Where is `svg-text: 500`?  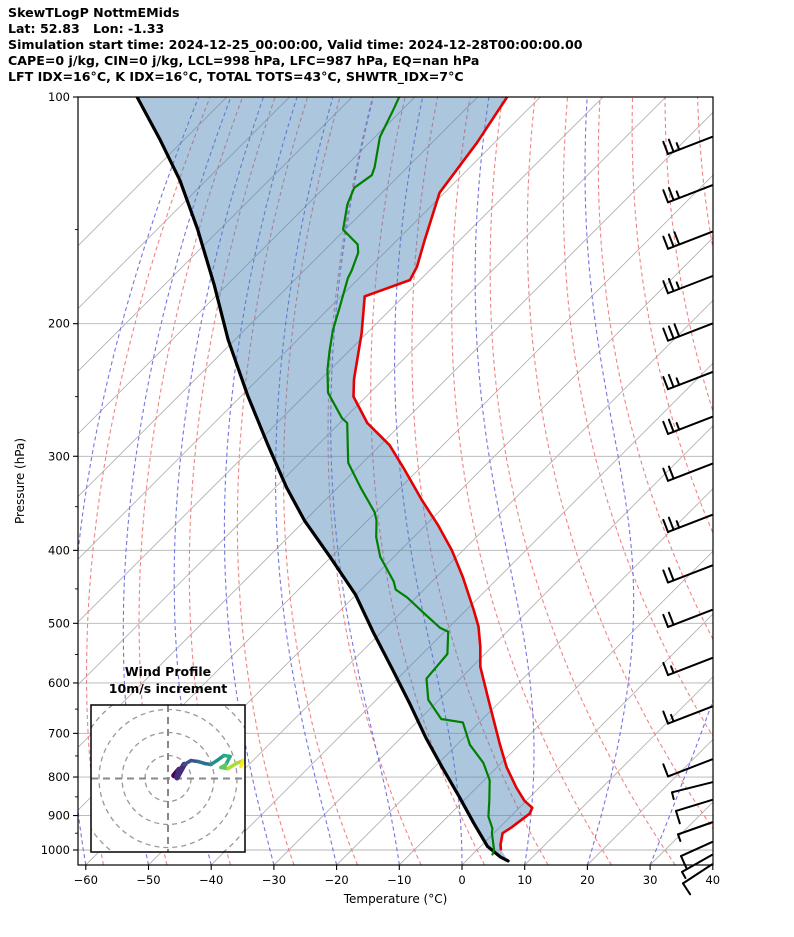 svg-text: 500 is located at coordinates (59, 623).